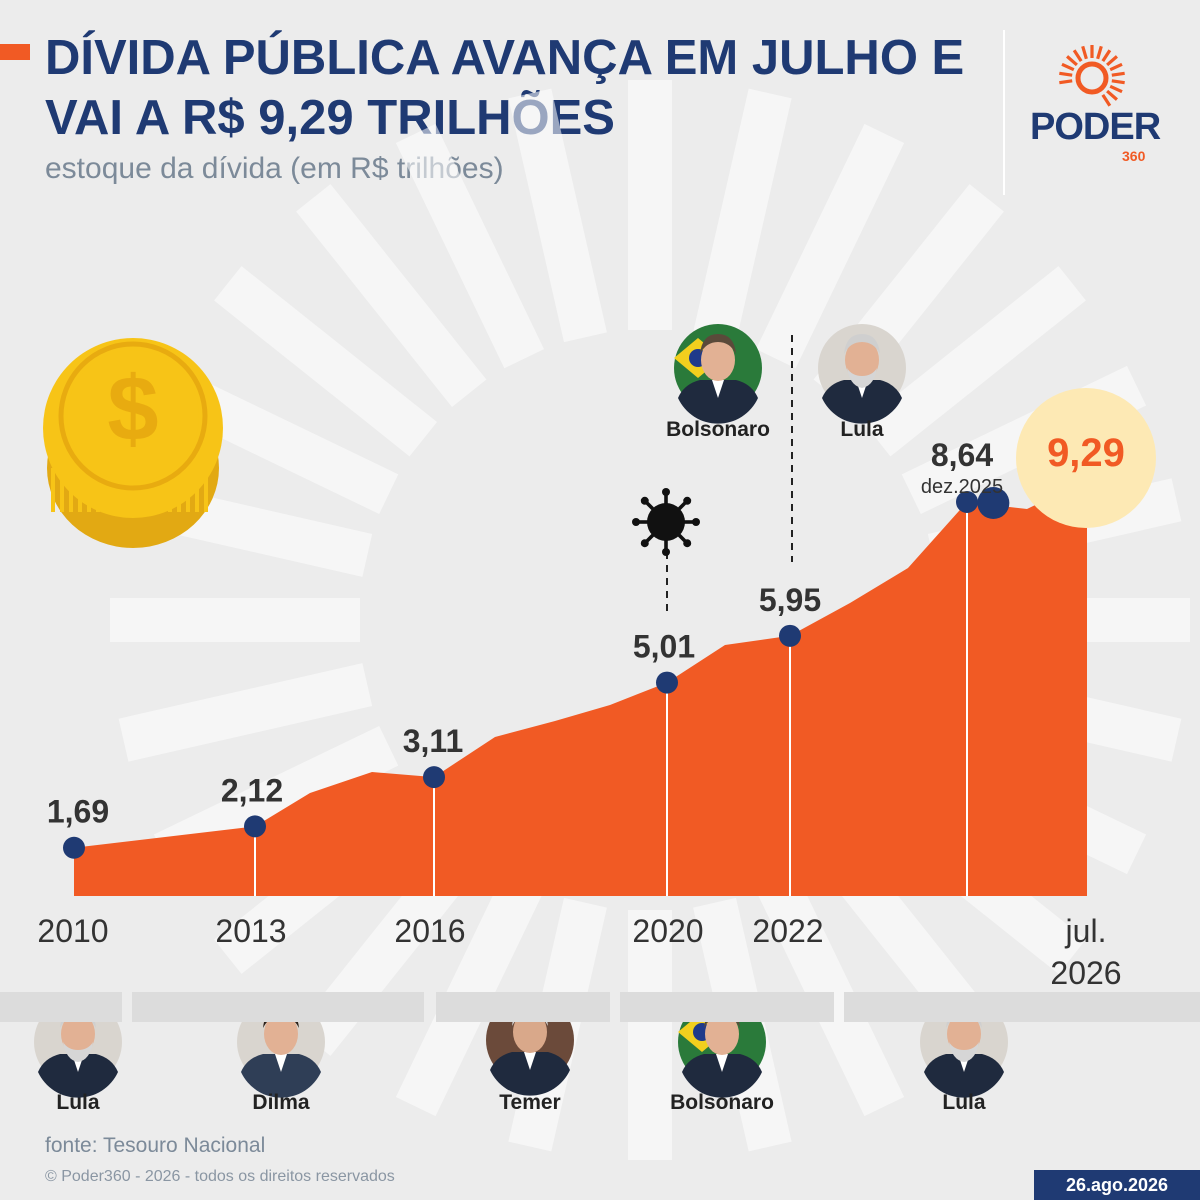  What do you see at coordinates (962, 455) in the screenshot?
I see `value-label: 8,64` at bounding box center [962, 455].